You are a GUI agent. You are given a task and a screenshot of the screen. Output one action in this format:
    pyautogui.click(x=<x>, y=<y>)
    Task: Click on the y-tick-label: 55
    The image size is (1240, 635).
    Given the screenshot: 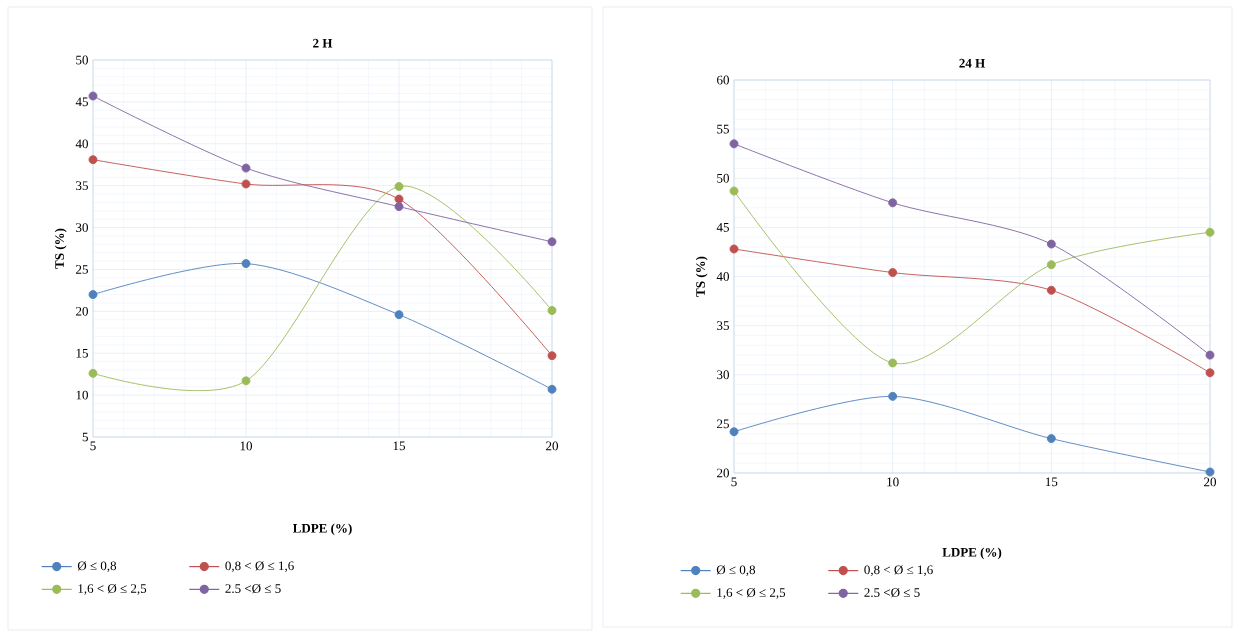 What is the action you would take?
    pyautogui.click(x=723, y=129)
    